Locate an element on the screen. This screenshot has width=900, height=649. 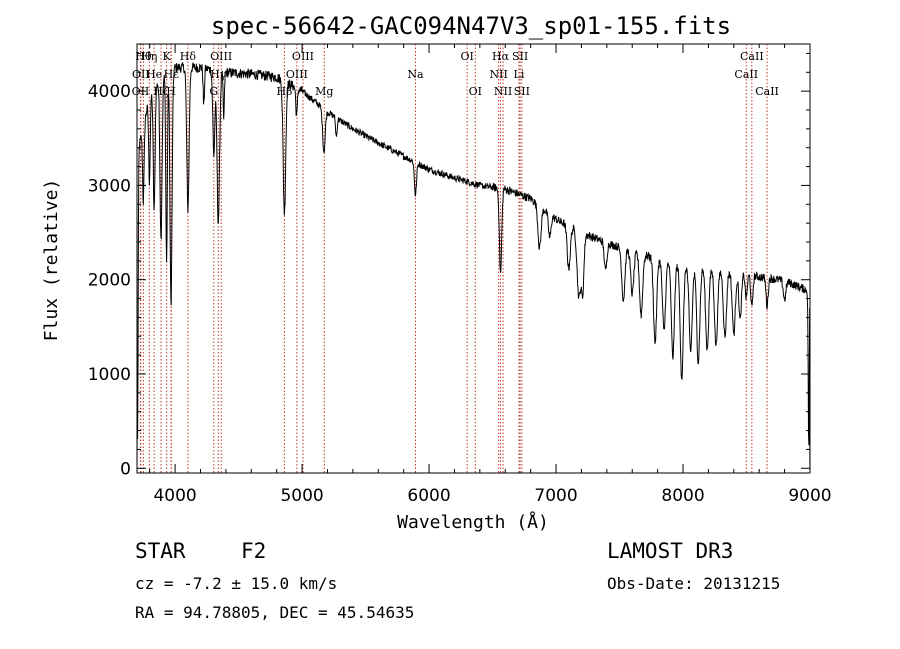
reference-line-label: G is located at coordinates (213, 91).